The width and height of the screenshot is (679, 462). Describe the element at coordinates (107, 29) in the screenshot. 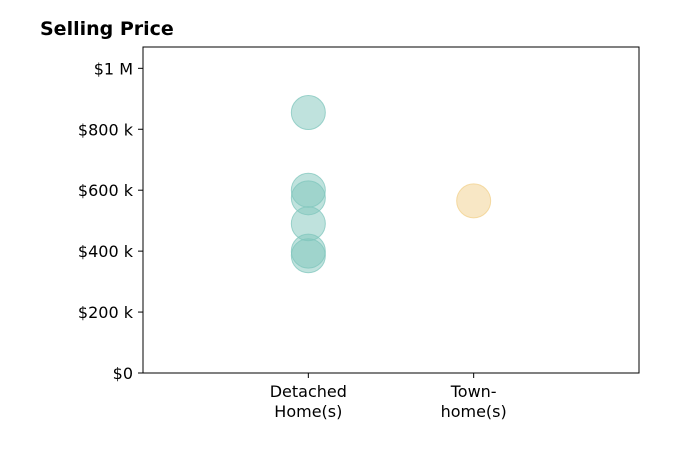

I see `chart-title: Selling Price` at that location.